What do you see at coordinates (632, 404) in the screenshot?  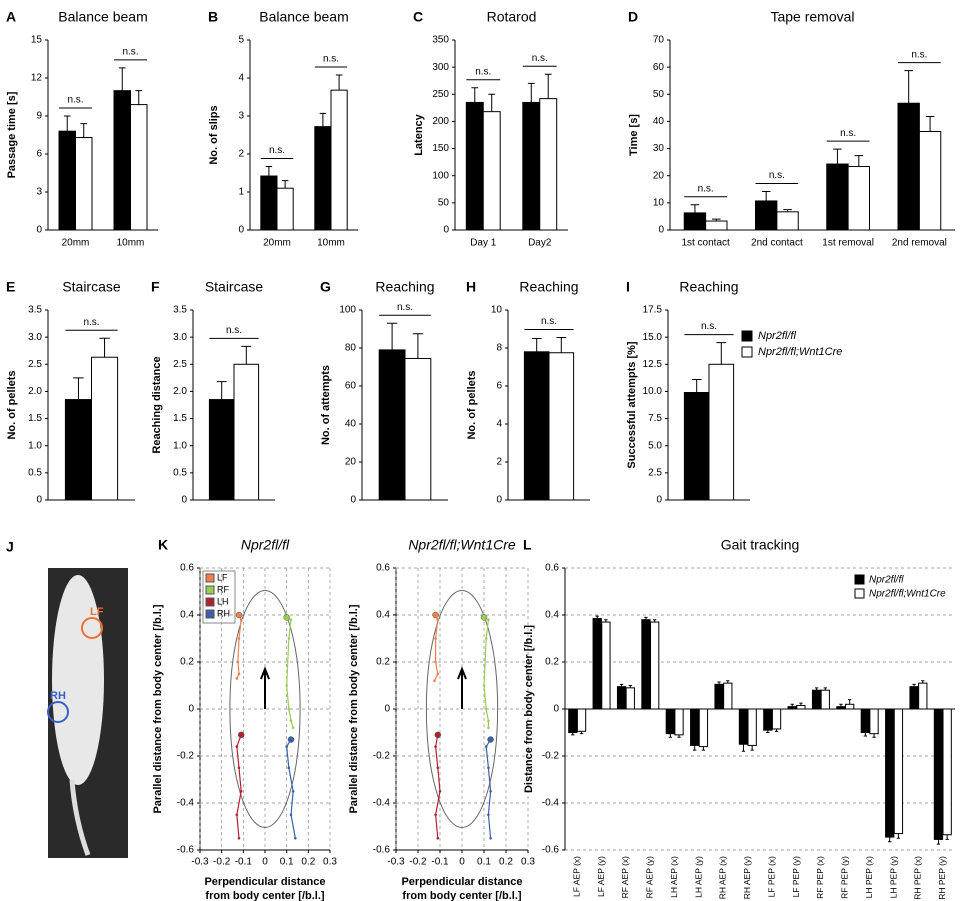 I see `y-axis-label: Successful attempts [%]` at bounding box center [632, 404].